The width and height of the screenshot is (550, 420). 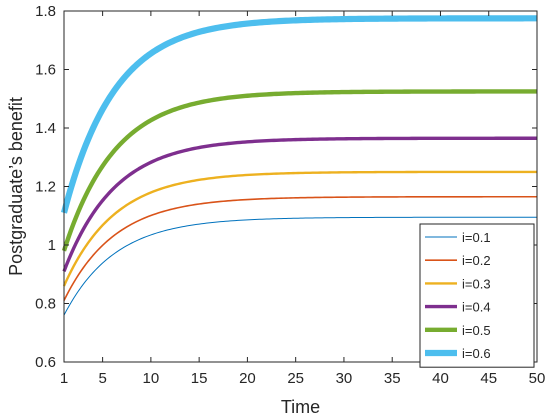 I want to click on legend-label: i=0.6, so click(x=476, y=353).